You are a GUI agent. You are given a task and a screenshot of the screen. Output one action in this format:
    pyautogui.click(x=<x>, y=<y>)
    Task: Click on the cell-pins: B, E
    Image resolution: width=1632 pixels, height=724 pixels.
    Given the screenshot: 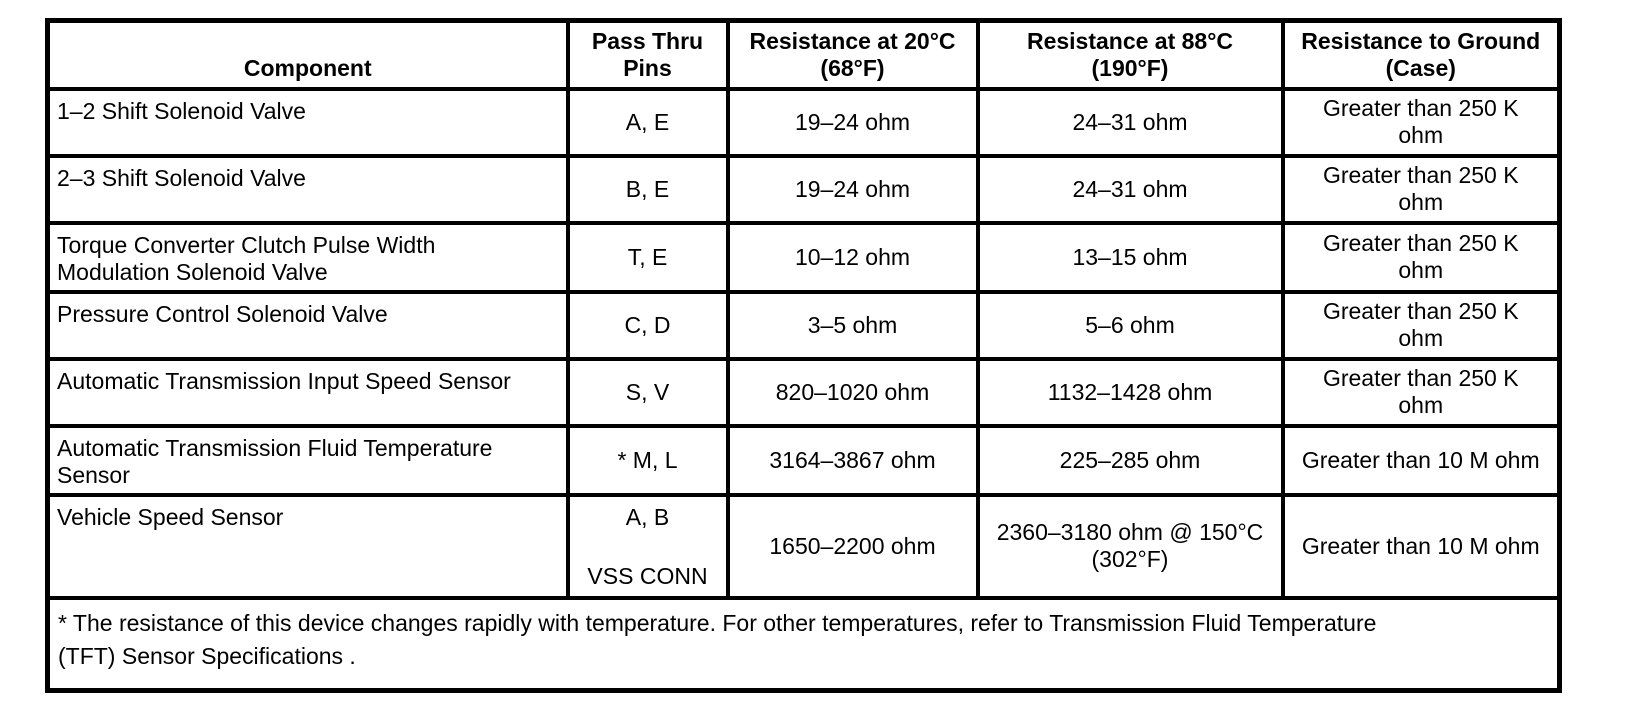 What is the action you would take?
    pyautogui.click(x=647, y=189)
    